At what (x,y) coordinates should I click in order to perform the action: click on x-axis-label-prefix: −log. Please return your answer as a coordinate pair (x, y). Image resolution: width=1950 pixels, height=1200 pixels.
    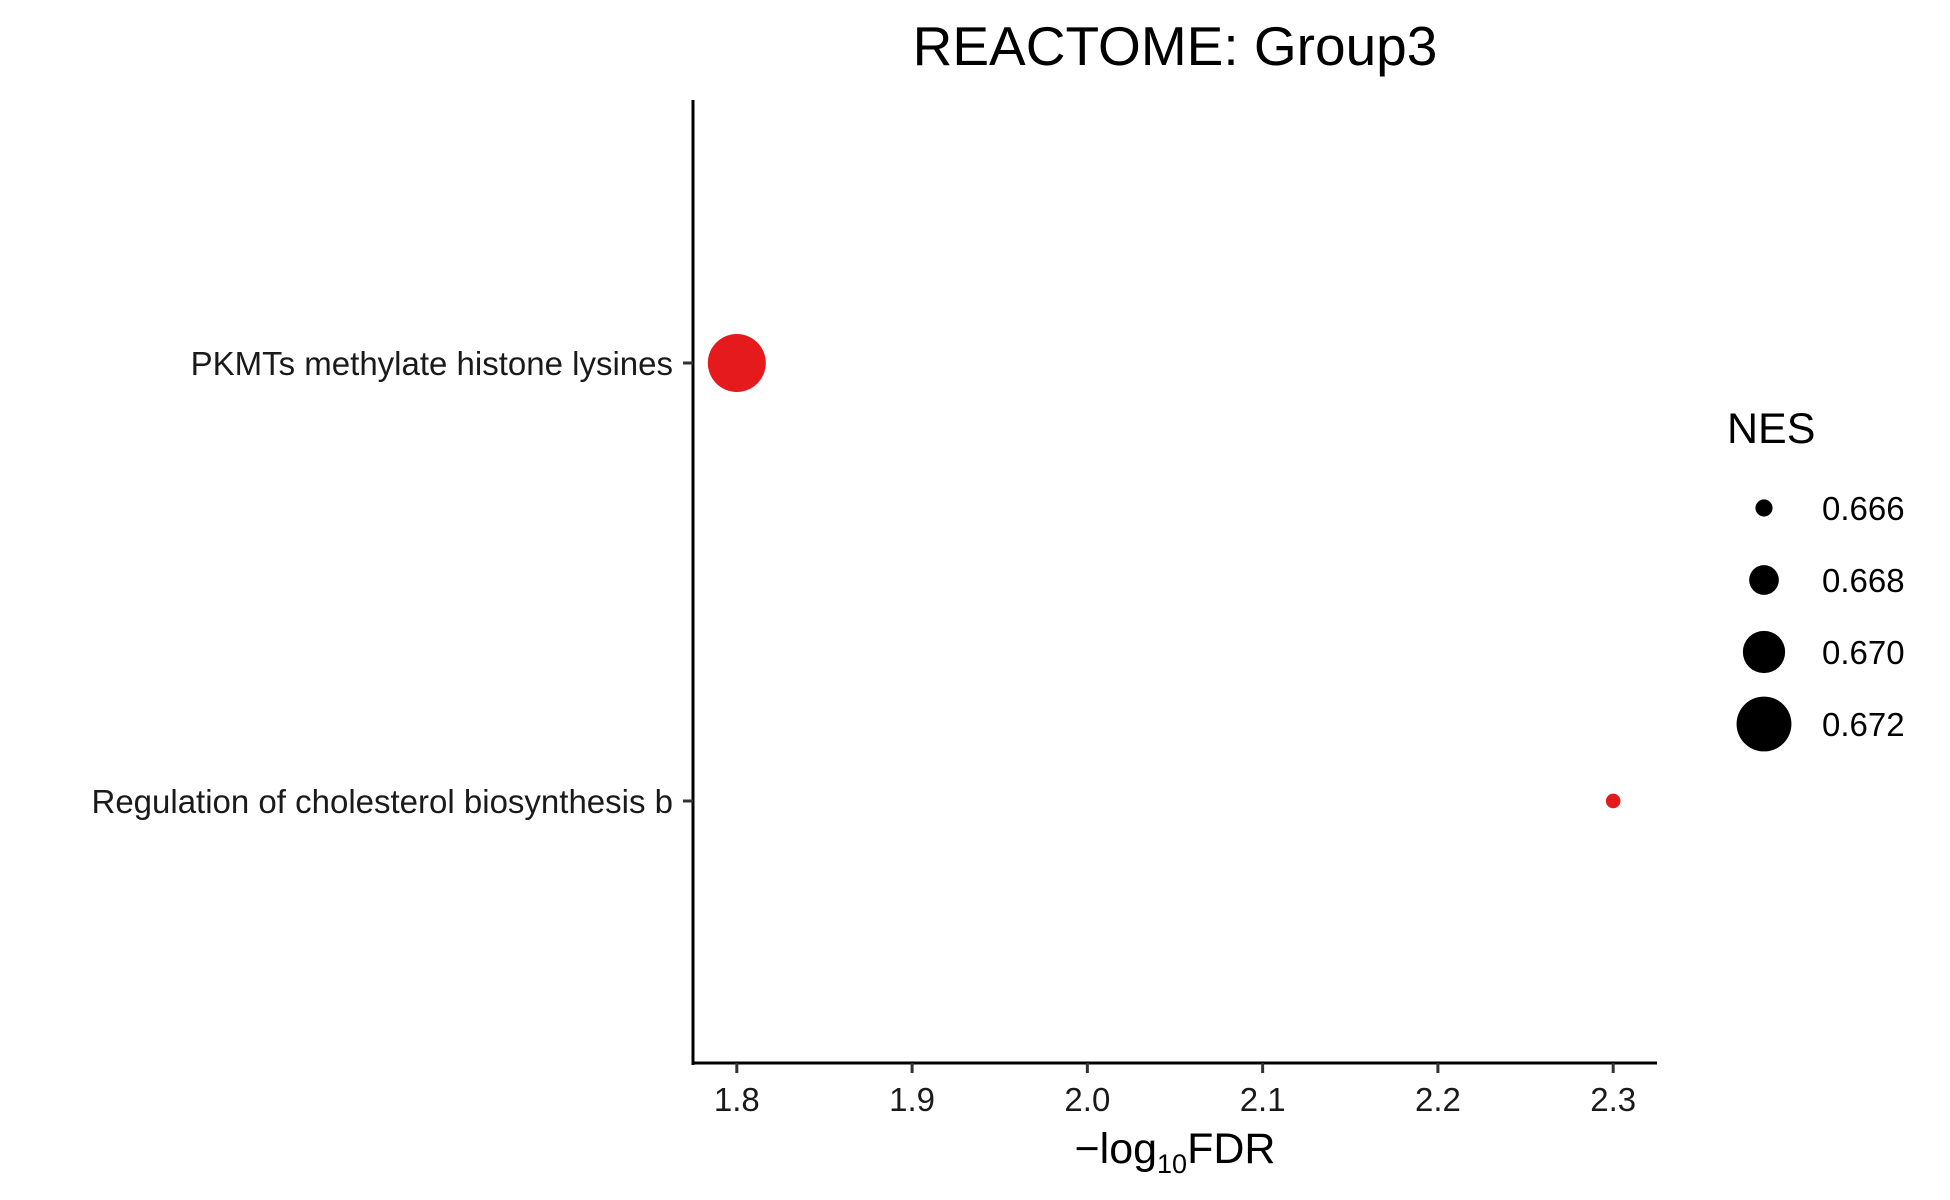
    Looking at the image, I should click on (1116, 1149).